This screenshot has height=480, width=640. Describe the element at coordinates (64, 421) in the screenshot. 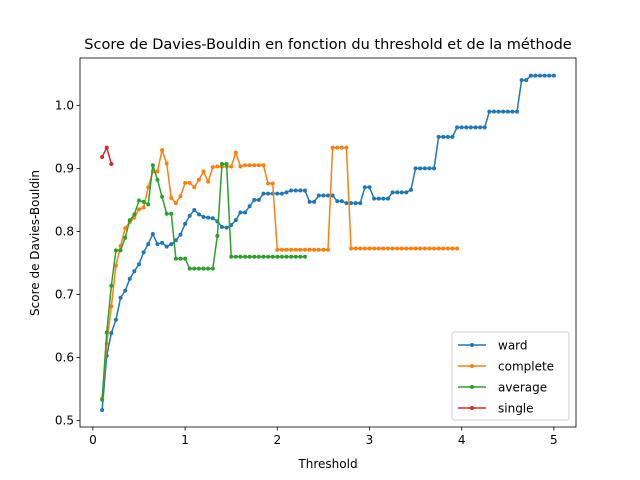

I see `y-tick-label: 0.5` at that location.